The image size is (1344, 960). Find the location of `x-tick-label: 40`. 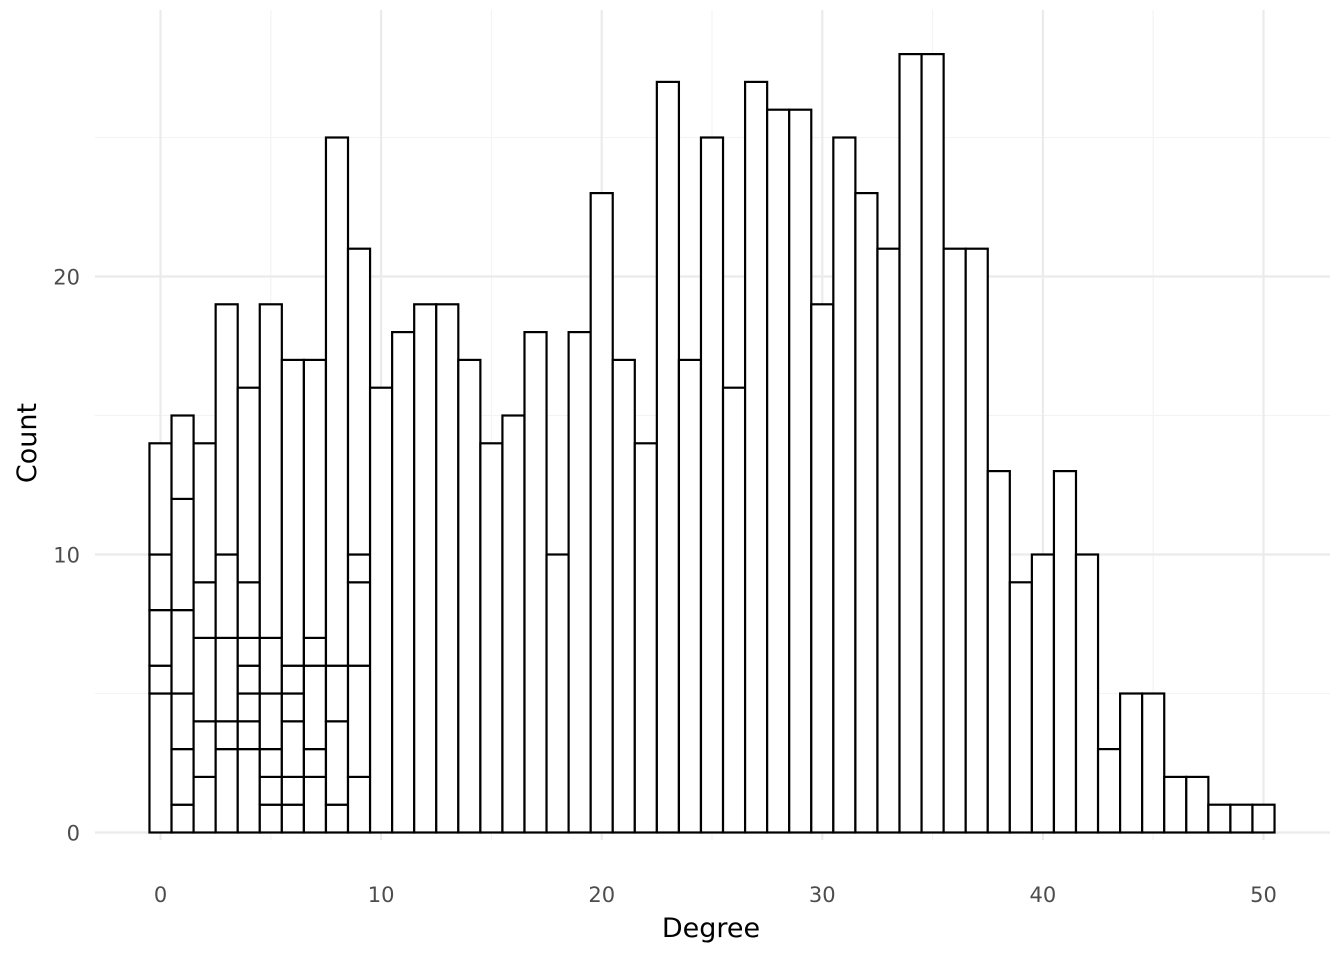

x-tick-label: 40 is located at coordinates (1043, 895).